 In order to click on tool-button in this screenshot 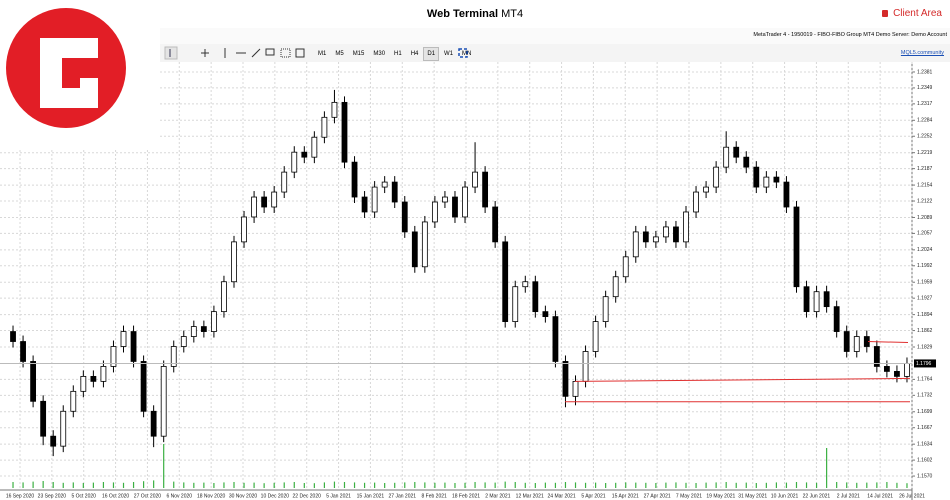, I will do `click(171, 53)`.